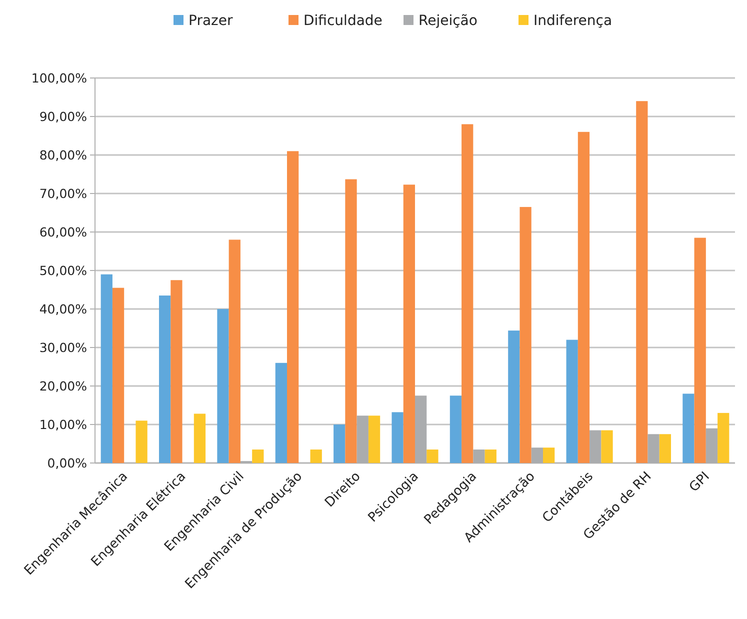  What do you see at coordinates (67, 462) in the screenshot?
I see `y-tick-label: 0,00%` at bounding box center [67, 462].